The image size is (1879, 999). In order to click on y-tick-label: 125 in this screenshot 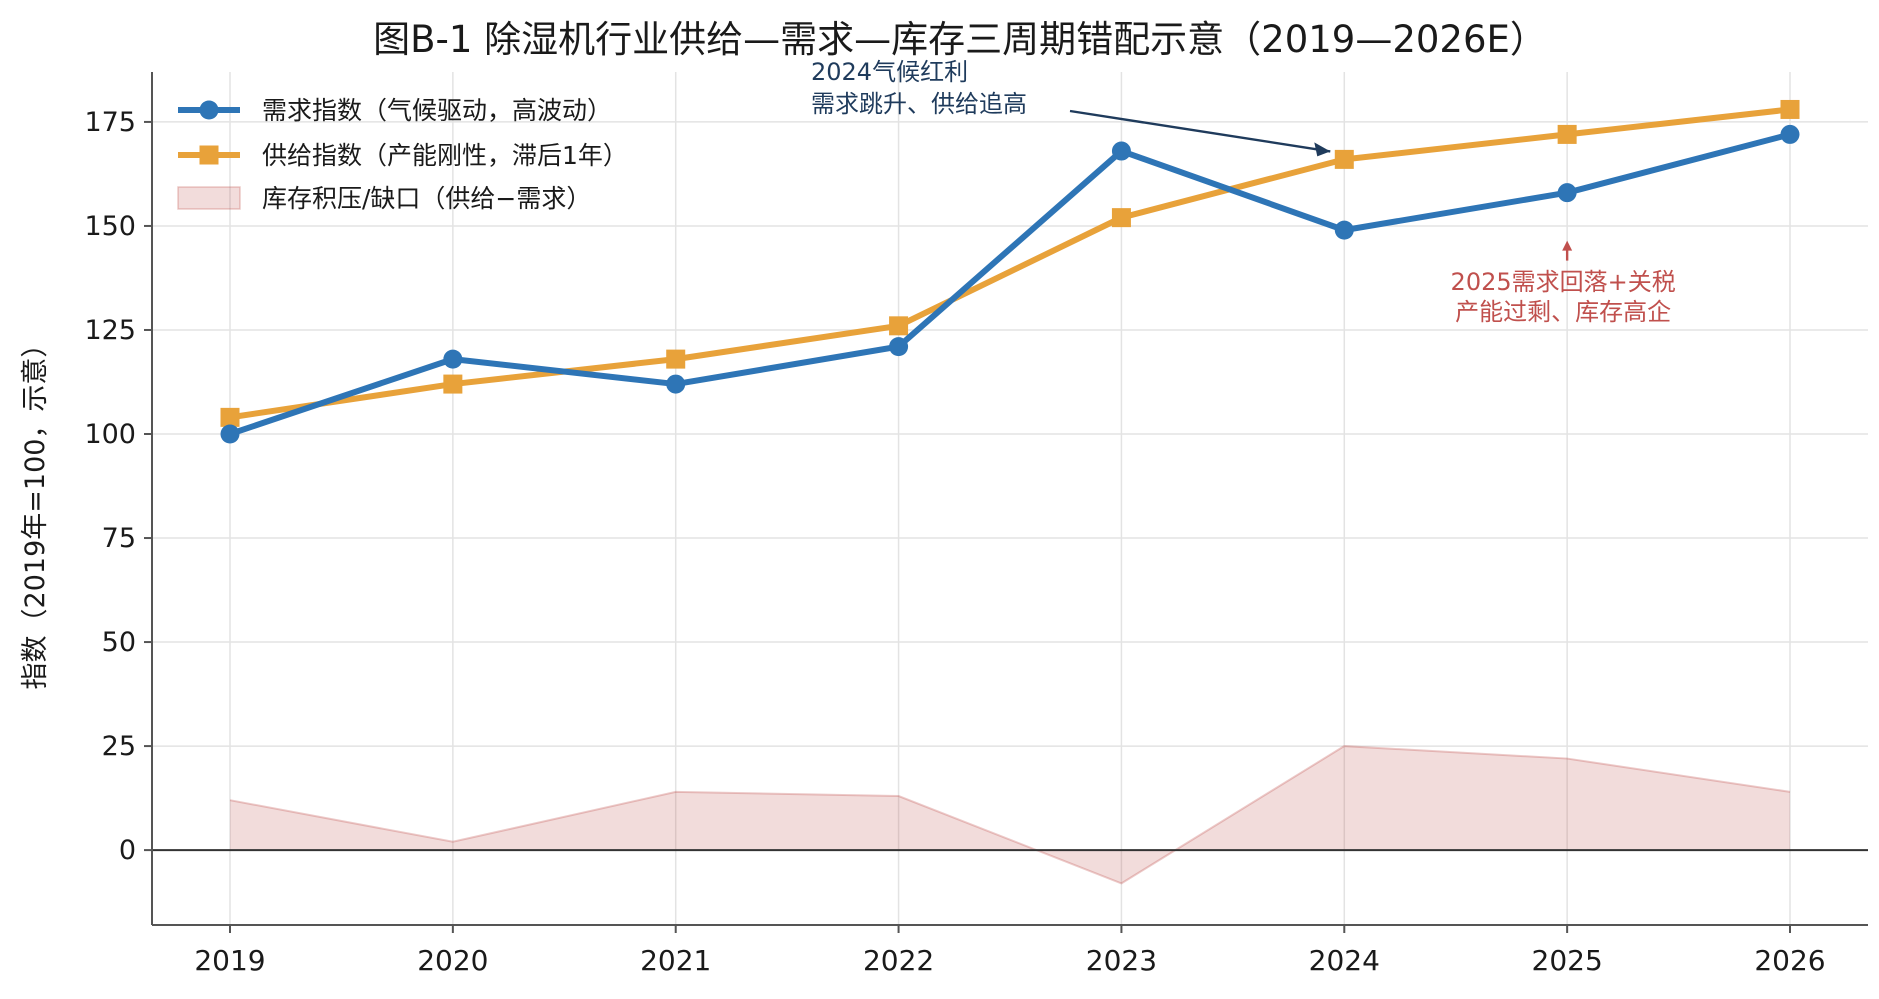, I will do `click(110, 330)`.